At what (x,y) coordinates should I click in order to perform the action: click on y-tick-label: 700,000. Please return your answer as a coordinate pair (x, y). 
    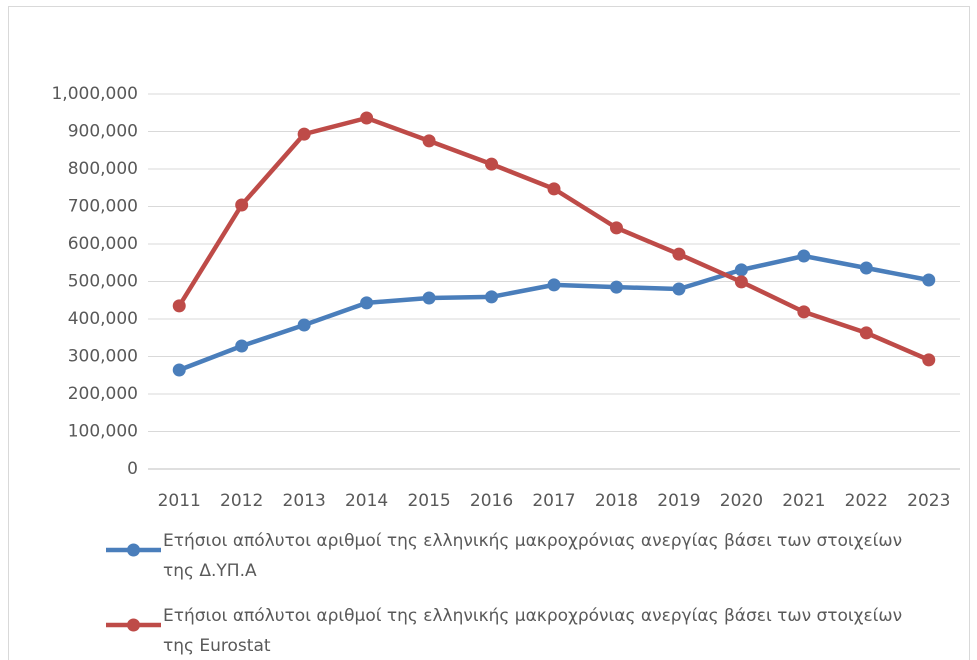
    Looking at the image, I should click on (103, 207).